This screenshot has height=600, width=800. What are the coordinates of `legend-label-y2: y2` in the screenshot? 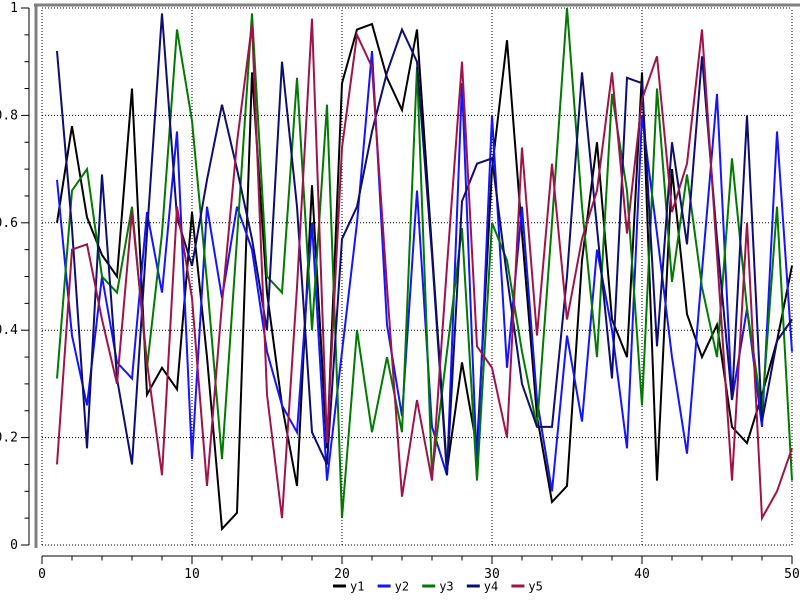 It's located at (402, 587).